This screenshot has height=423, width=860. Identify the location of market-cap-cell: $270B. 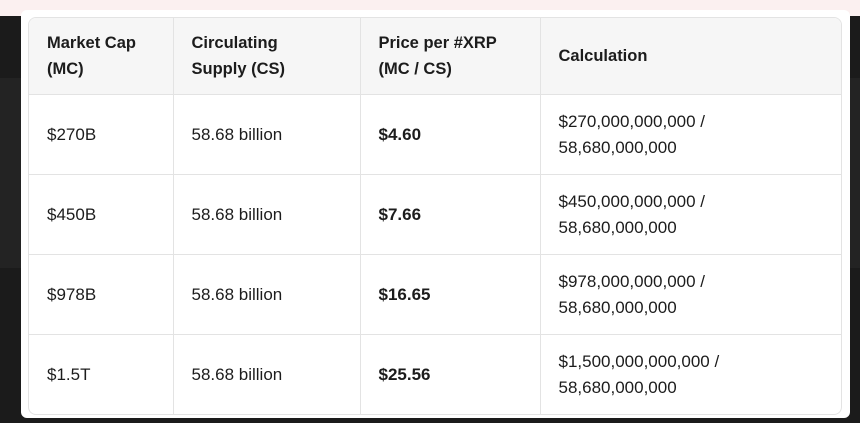
(101, 134).